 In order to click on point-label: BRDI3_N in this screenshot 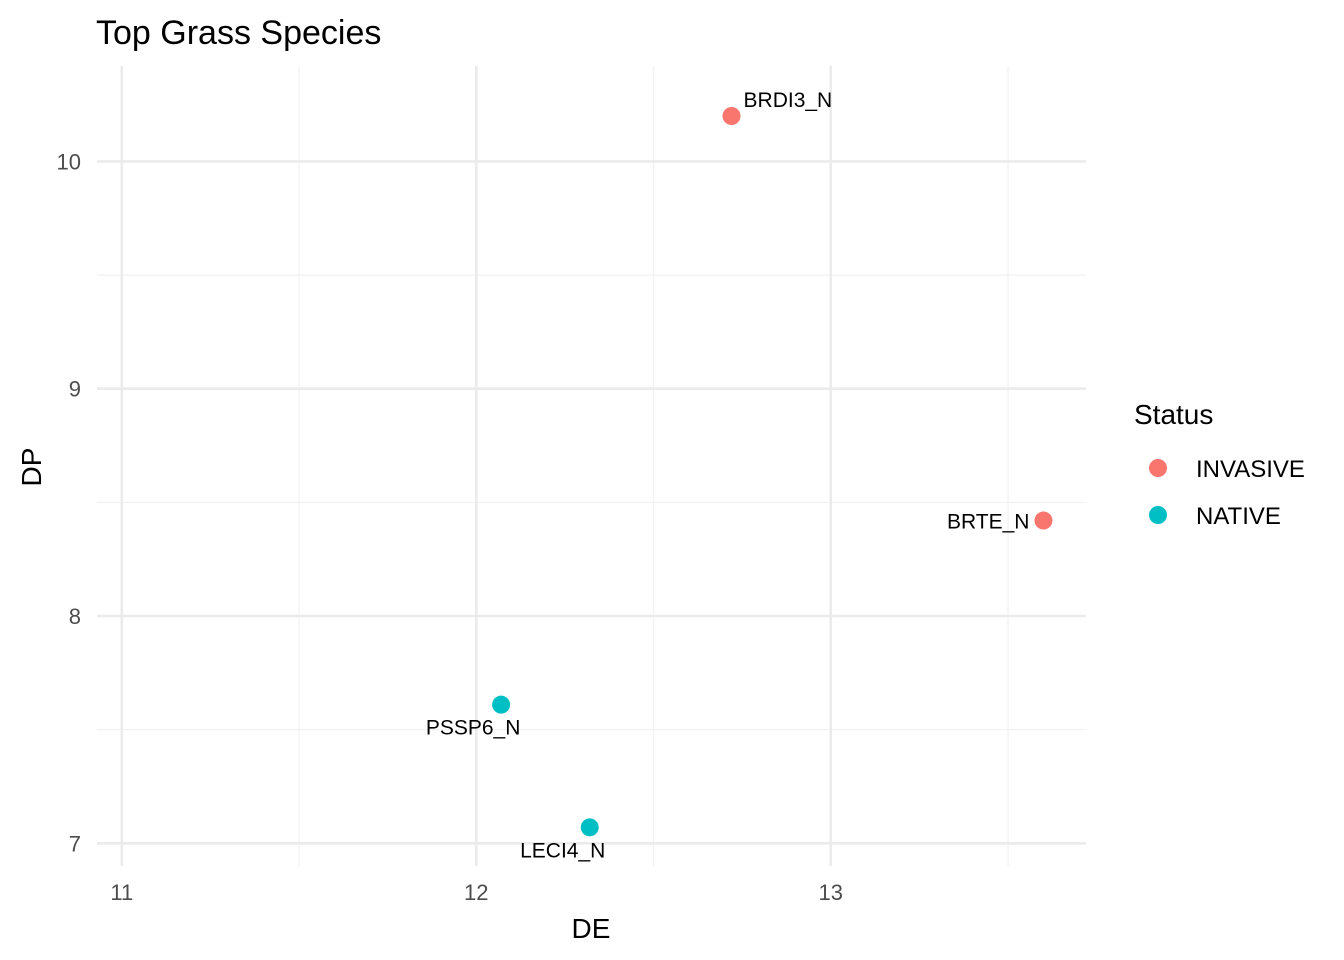, I will do `click(788, 100)`.